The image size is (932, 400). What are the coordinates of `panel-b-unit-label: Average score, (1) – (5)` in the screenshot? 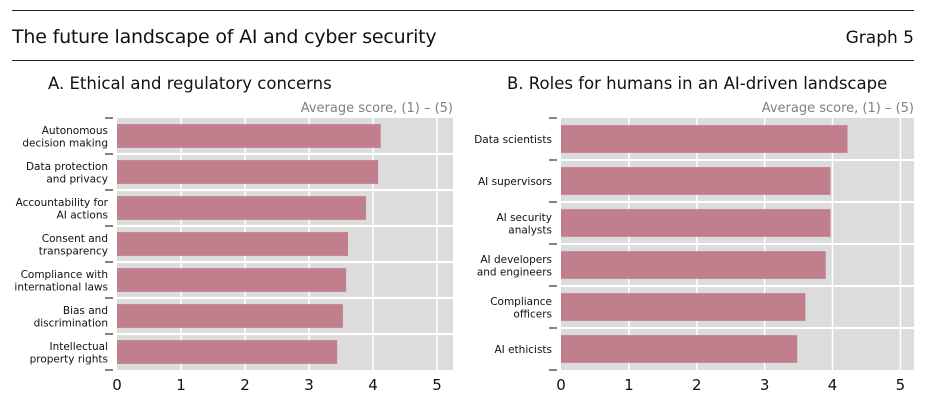 It's located at (837, 108).